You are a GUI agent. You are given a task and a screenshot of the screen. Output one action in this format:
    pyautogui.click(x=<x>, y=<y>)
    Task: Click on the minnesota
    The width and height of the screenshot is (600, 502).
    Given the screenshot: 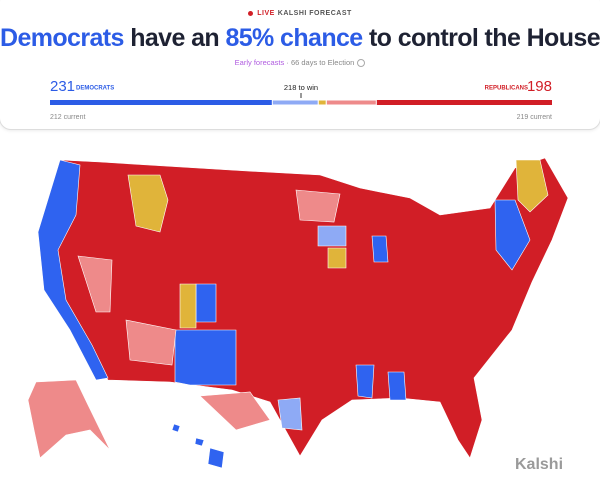 What is the action you would take?
    pyautogui.click(x=332, y=236)
    